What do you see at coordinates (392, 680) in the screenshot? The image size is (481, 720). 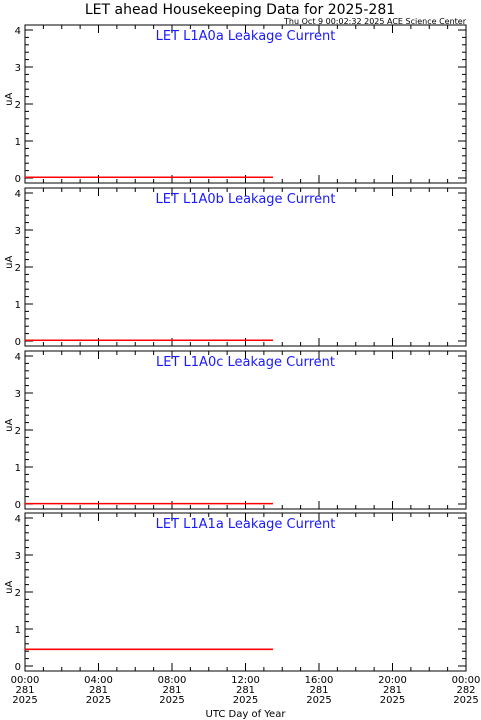 I see `x-tick-label: 20:00` at bounding box center [392, 680].